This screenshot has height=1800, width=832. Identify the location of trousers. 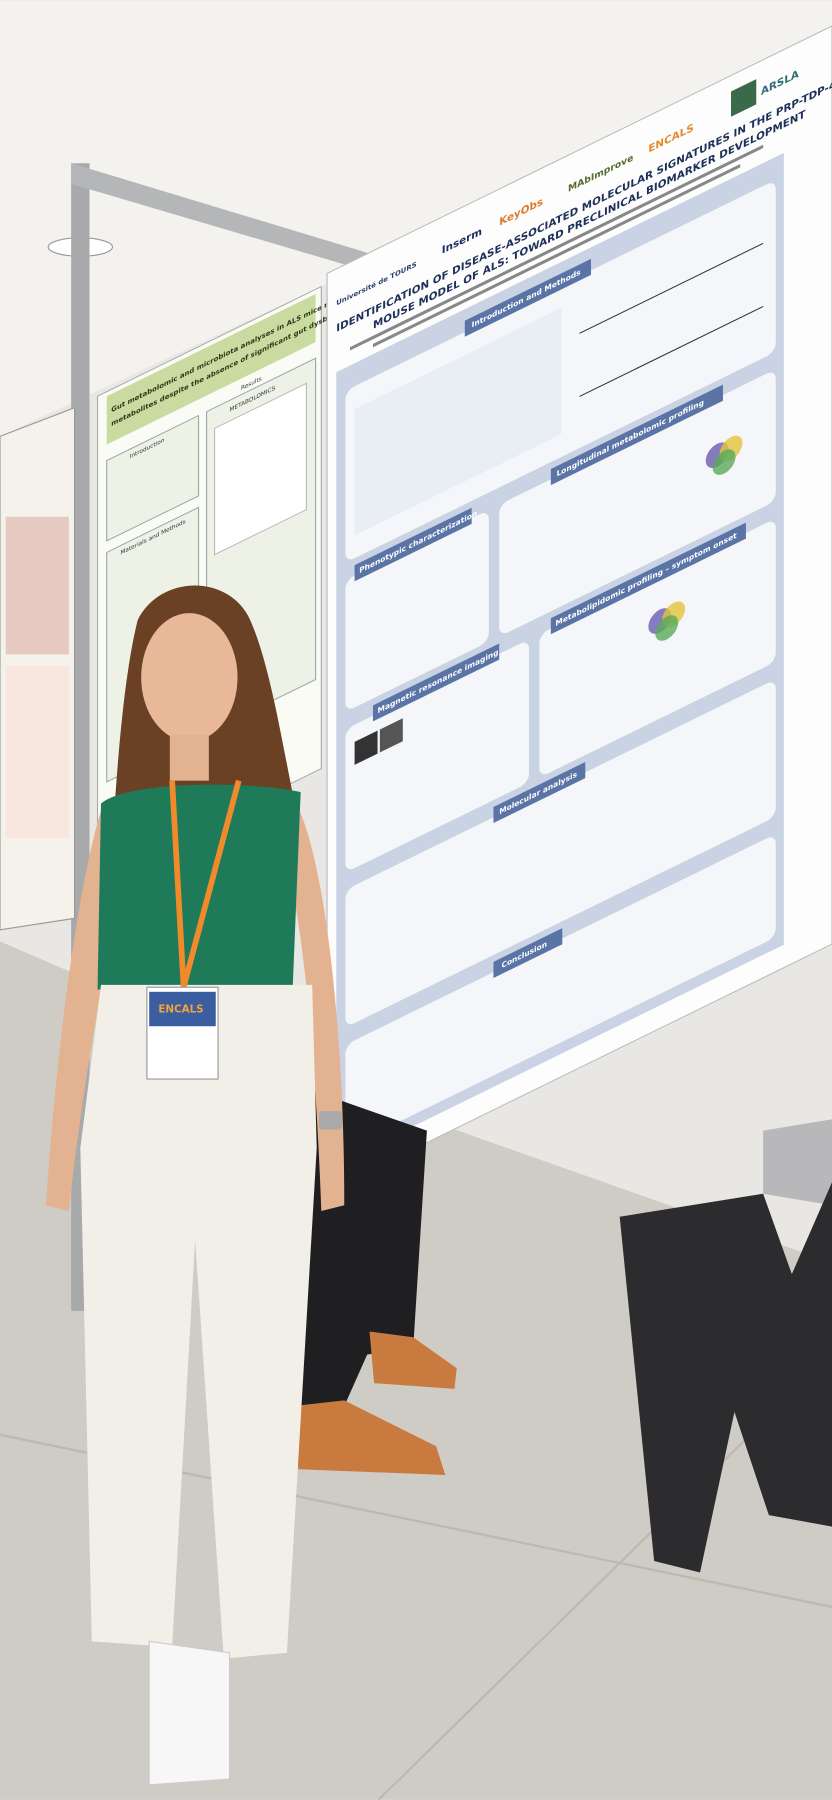
(198, 1321).